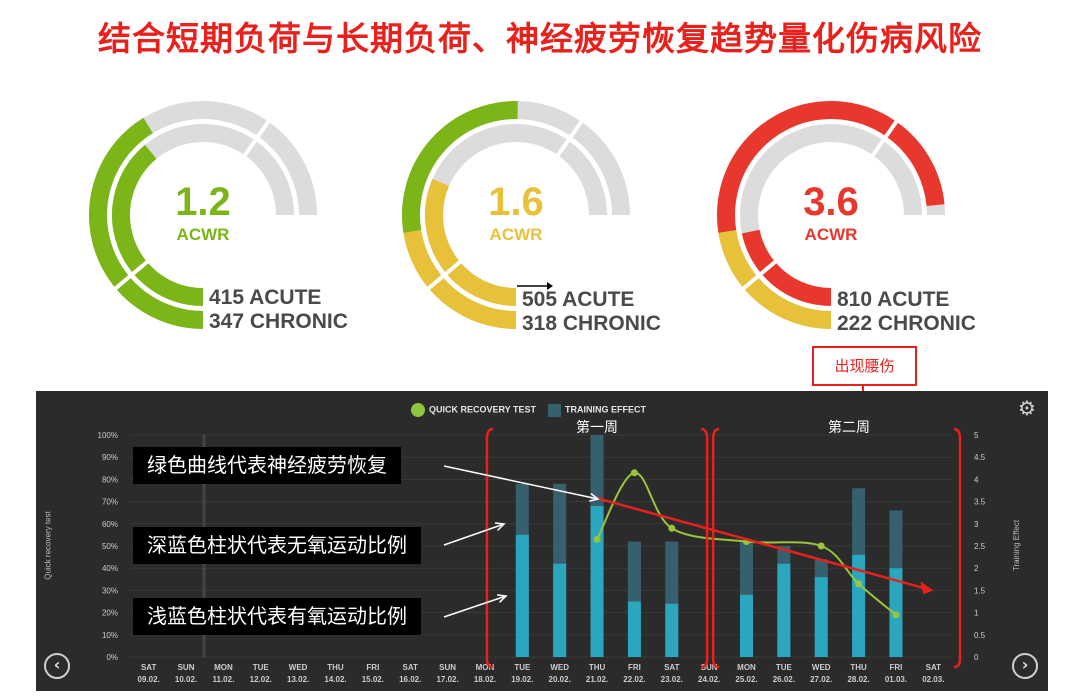 This screenshot has height=699, width=1080. I want to click on trend-arrow-head, so click(927, 588).